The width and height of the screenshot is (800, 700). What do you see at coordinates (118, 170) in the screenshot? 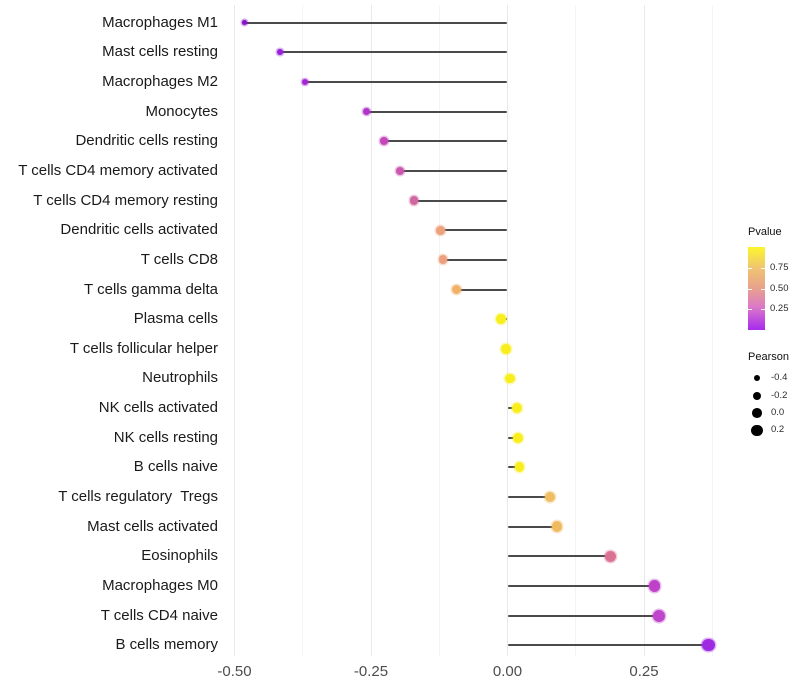
I see `y-axis-label: T cells CD4 memory activated` at bounding box center [118, 170].